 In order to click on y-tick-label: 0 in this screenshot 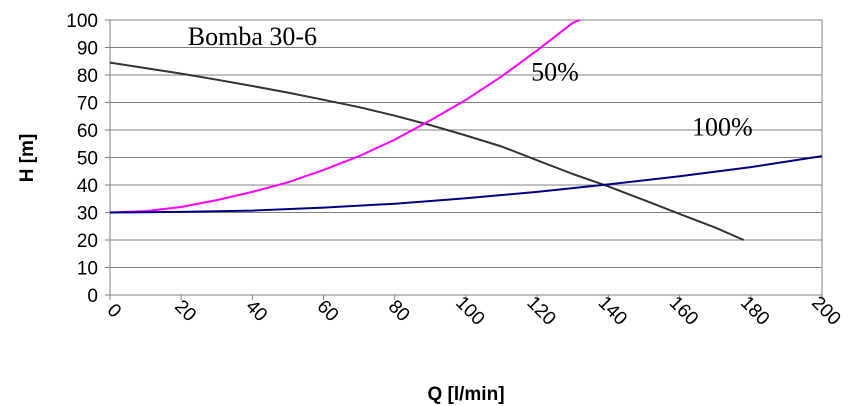, I will do `click(92, 296)`.